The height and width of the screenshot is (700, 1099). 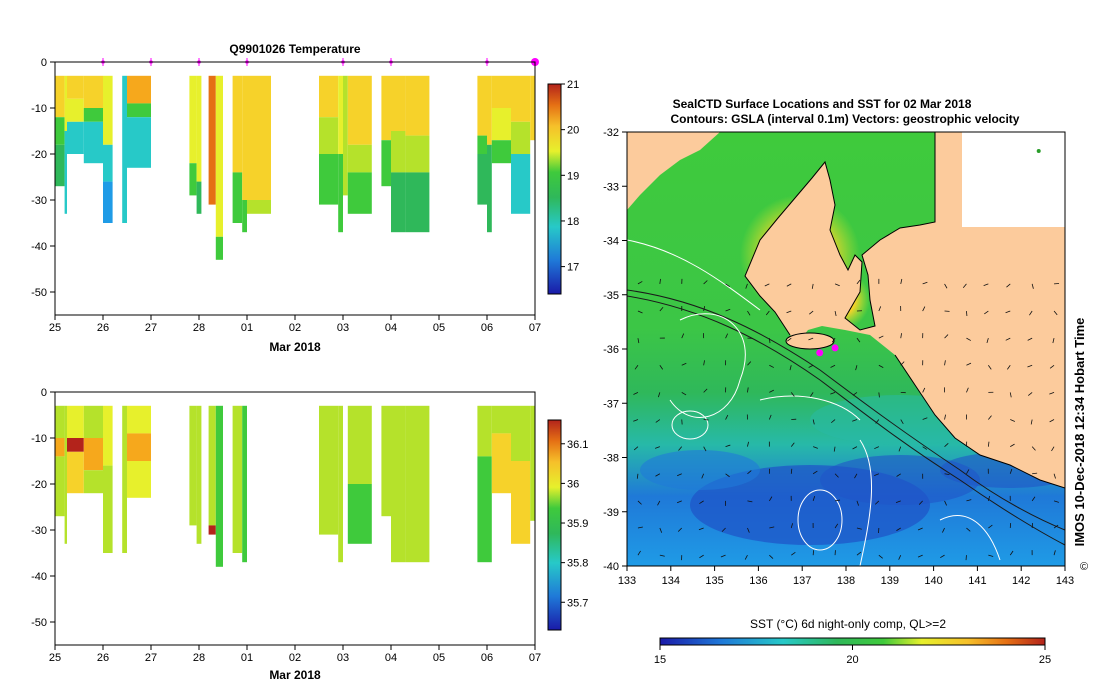 I want to click on seal-location, so click(x=820, y=353).